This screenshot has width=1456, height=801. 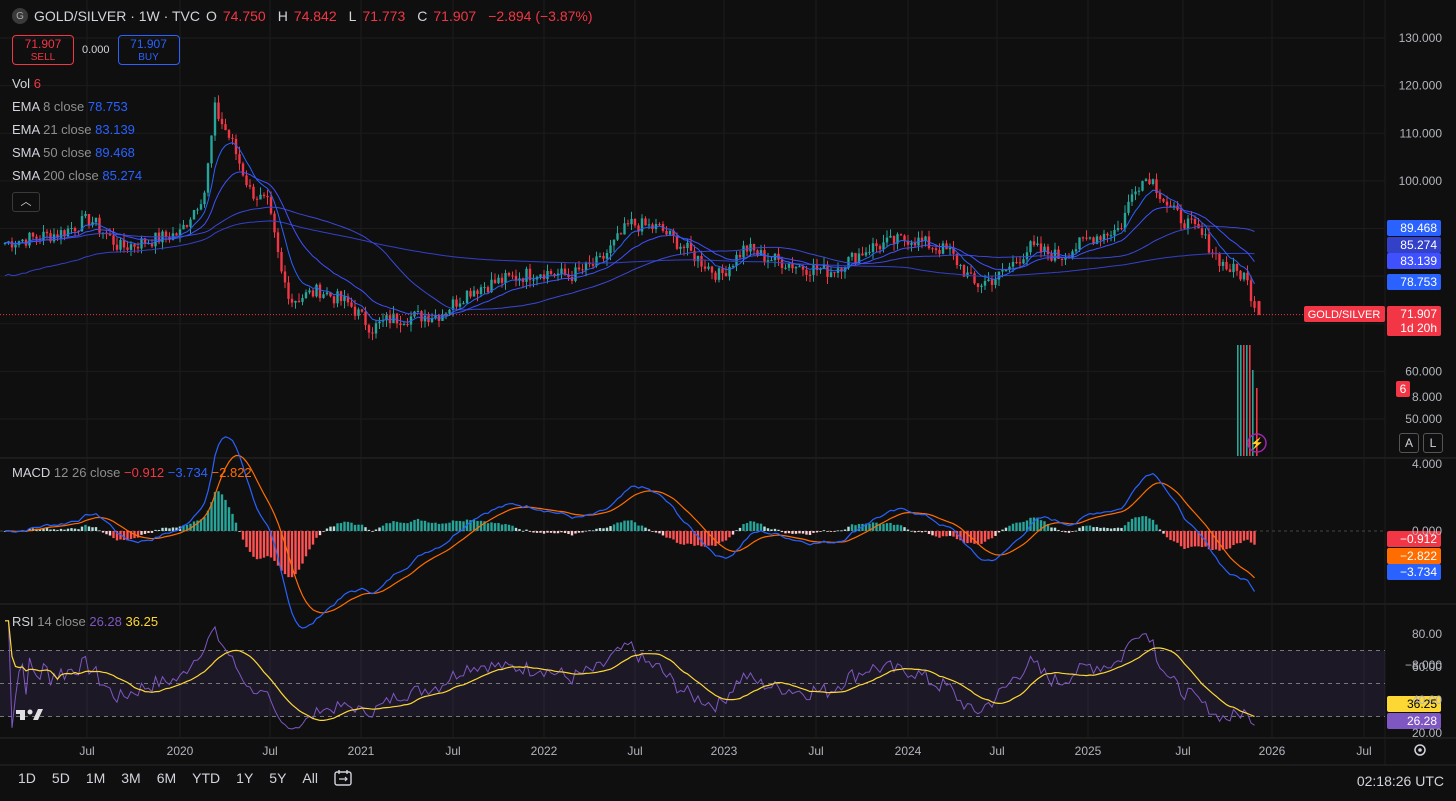 What do you see at coordinates (1400, 781) in the screenshot?
I see `utc-clock: 02:18:26 UTC` at bounding box center [1400, 781].